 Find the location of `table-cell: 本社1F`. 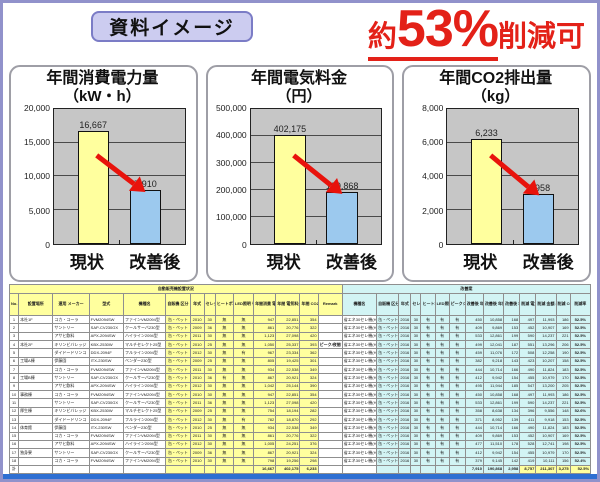

table-cell: 本社1F is located at coordinates (36, 319).